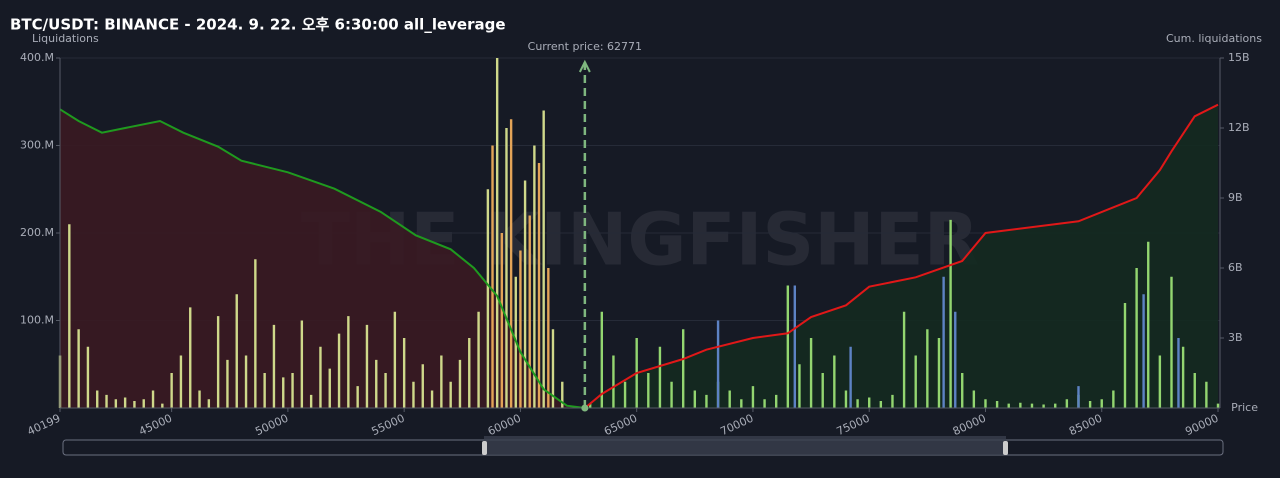 The width and height of the screenshot is (1280, 478). Describe the element at coordinates (1235, 267) in the screenshot. I see `y2-tick-label: 6B` at that location.